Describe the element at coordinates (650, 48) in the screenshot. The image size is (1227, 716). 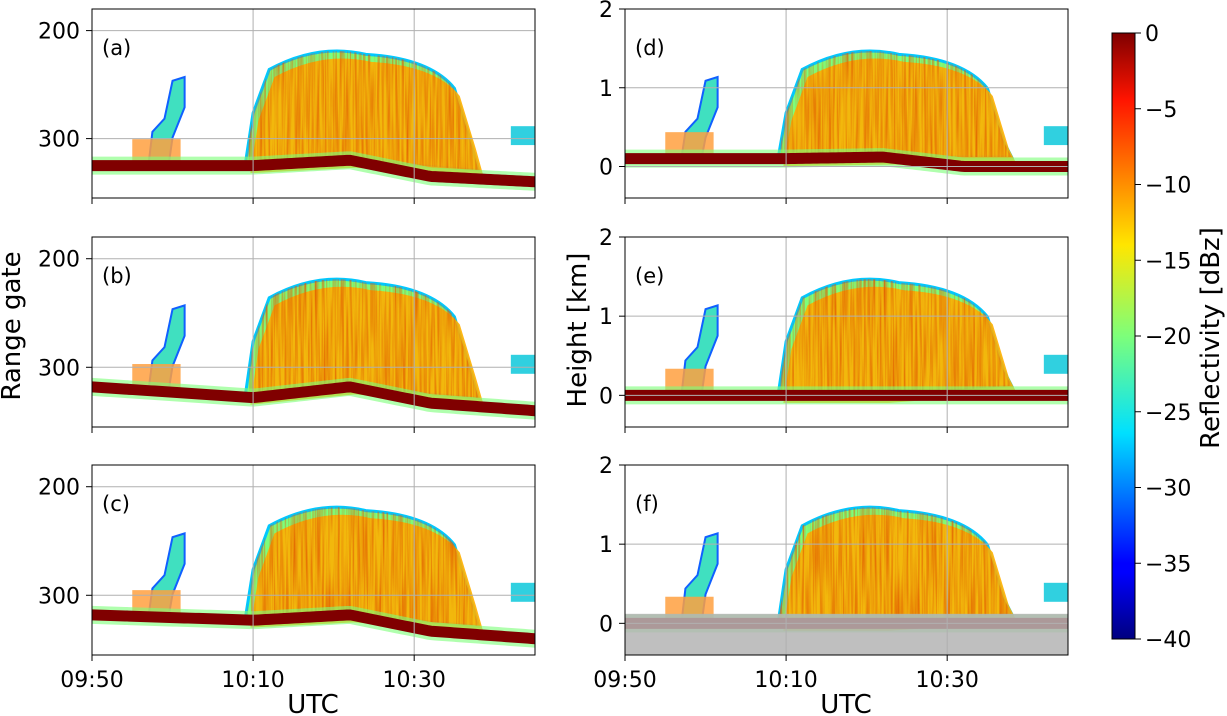
I see `panel-label: (d)` at that location.